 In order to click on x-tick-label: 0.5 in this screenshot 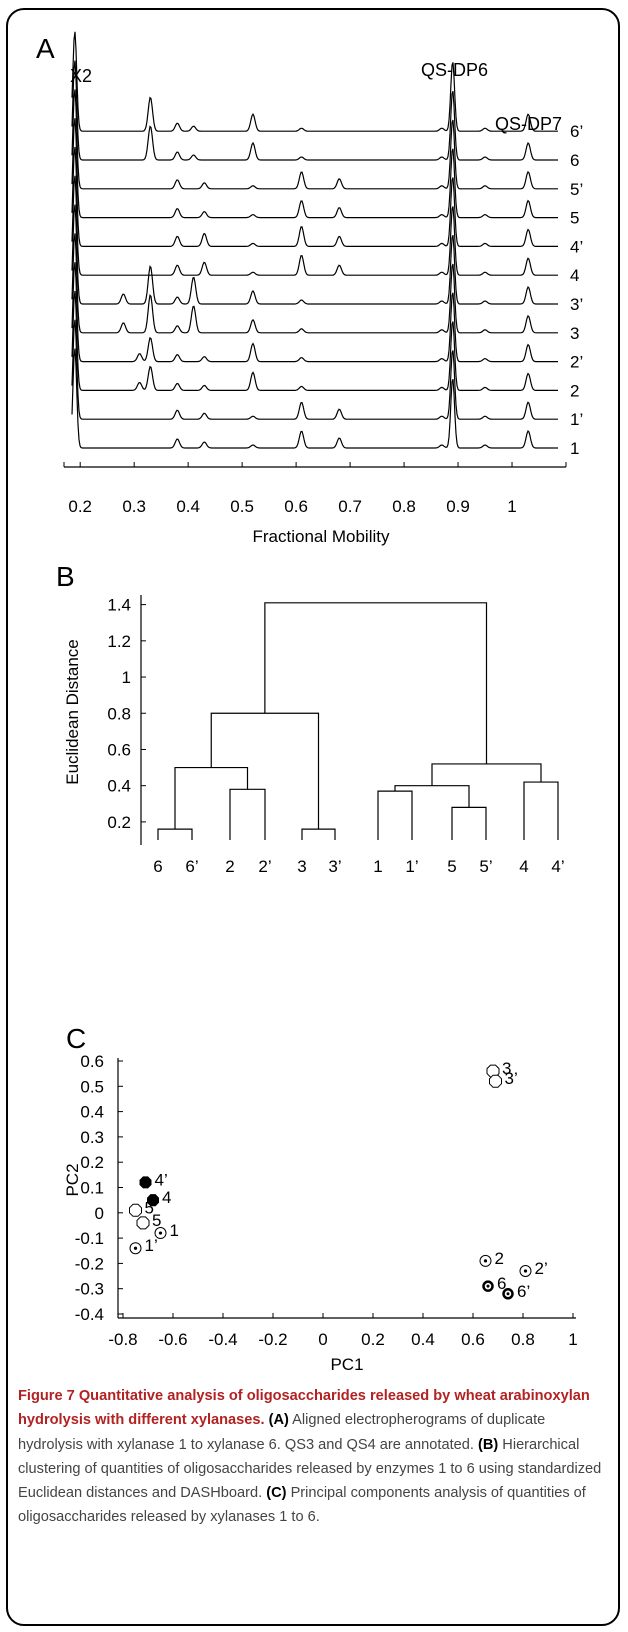, I will do `click(242, 506)`.